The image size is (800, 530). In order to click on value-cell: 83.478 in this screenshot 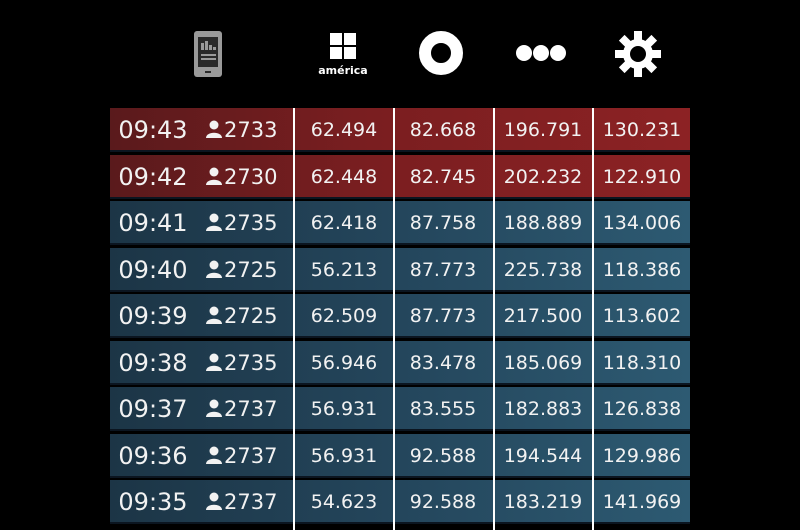, I will do `click(443, 362)`.